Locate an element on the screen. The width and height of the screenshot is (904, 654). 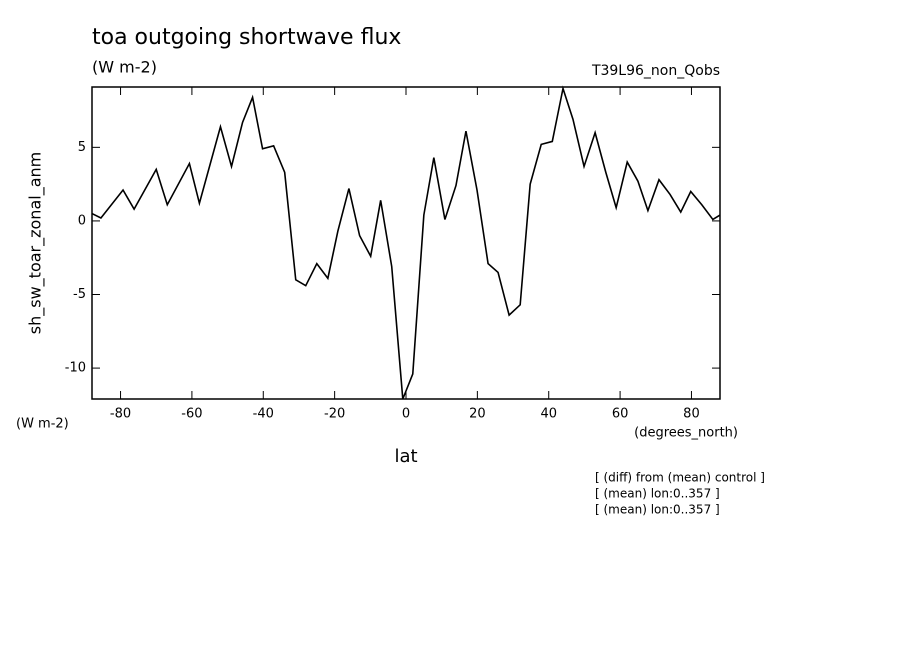
y-units: (W m-2) is located at coordinates (42, 424).